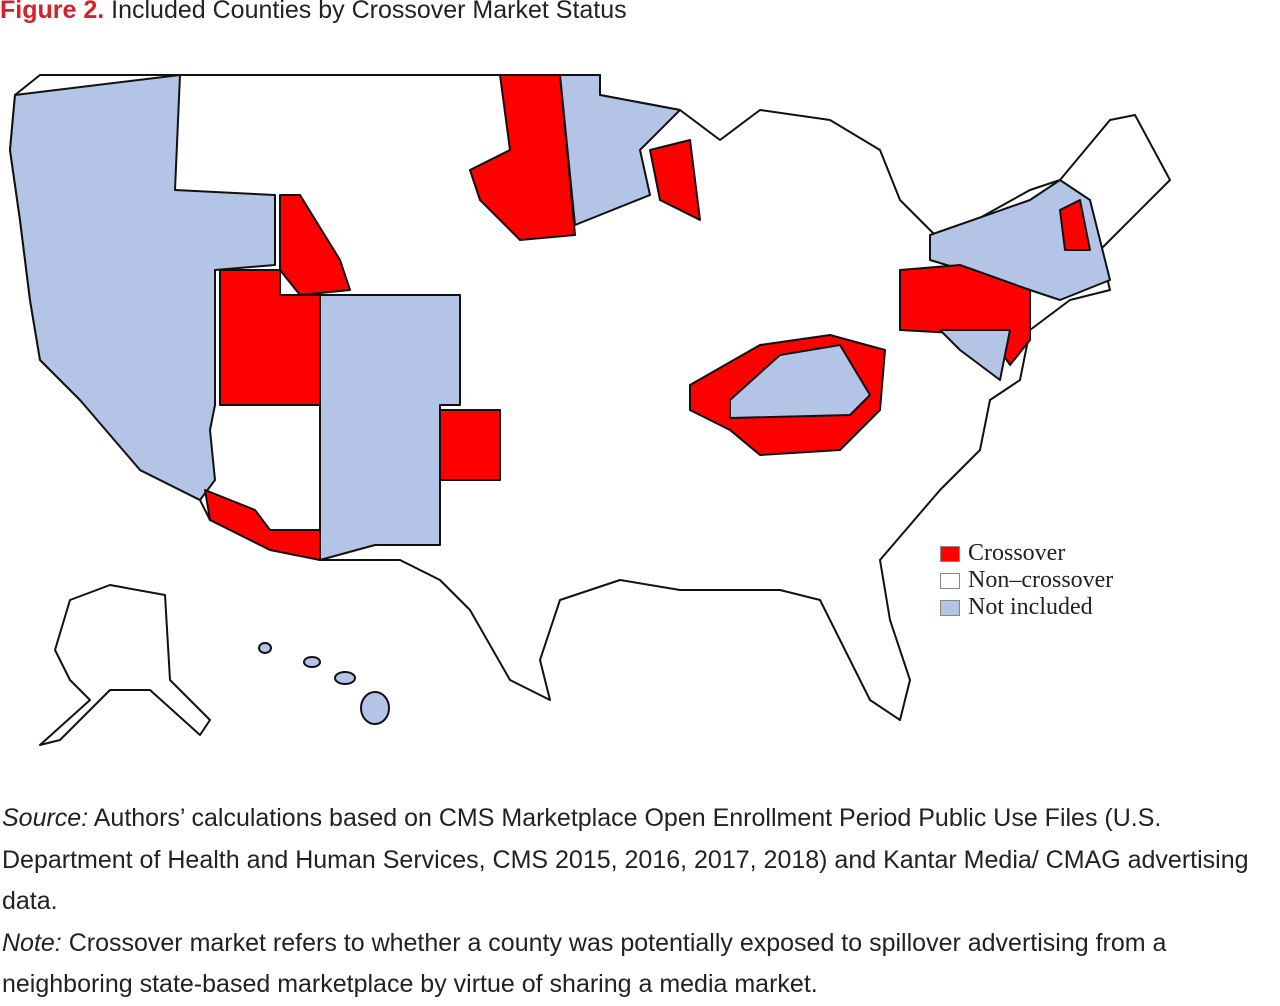  I want to click on legend-item: Crossover, so click(1026, 553).